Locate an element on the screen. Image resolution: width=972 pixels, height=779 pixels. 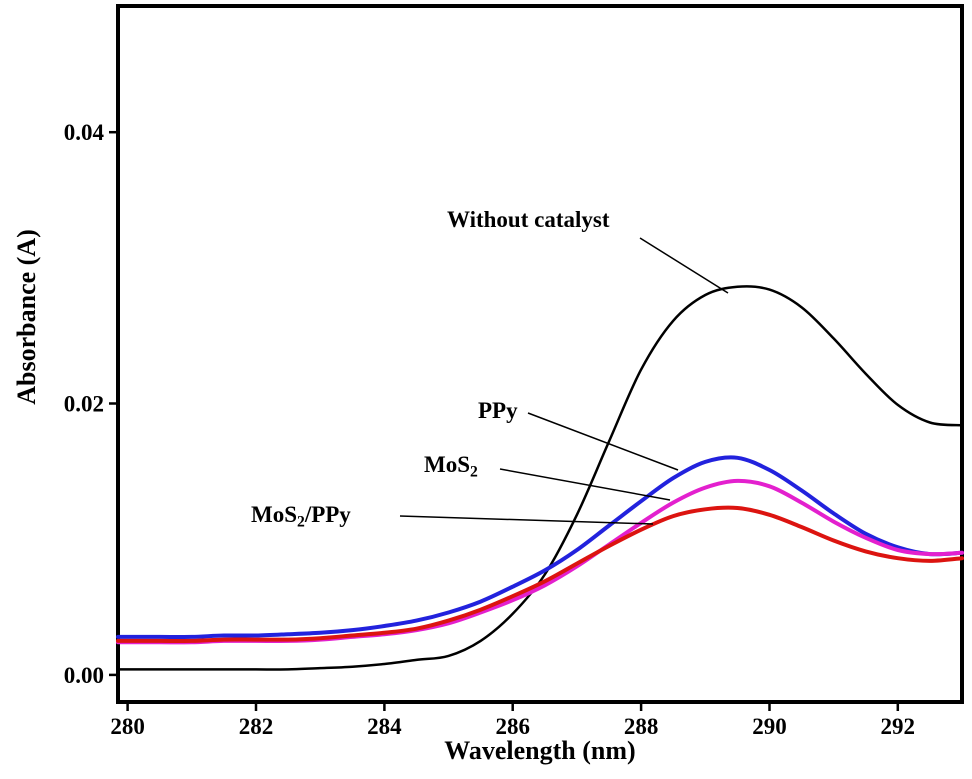
annotation-mos2-text: MoS is located at coordinates (447, 464).